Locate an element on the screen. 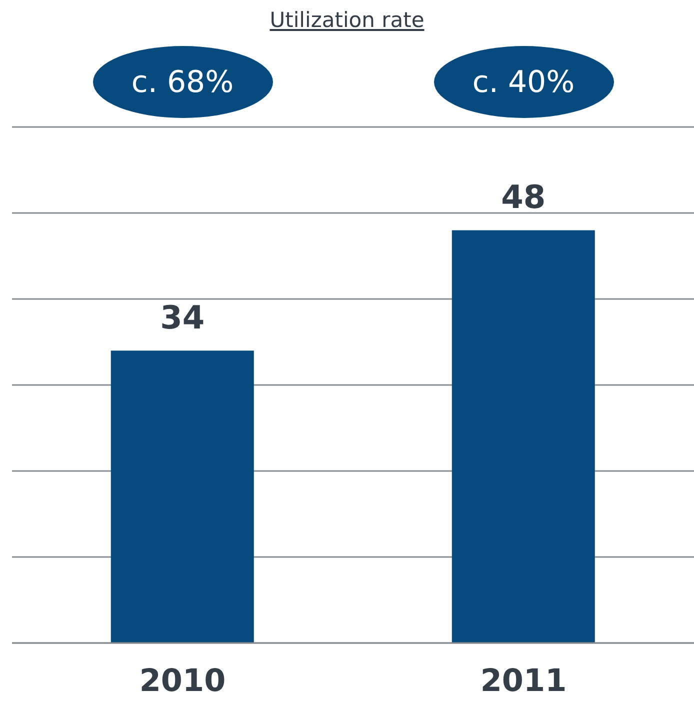 This screenshot has height=710, width=694. data-label: 34 is located at coordinates (182, 317).